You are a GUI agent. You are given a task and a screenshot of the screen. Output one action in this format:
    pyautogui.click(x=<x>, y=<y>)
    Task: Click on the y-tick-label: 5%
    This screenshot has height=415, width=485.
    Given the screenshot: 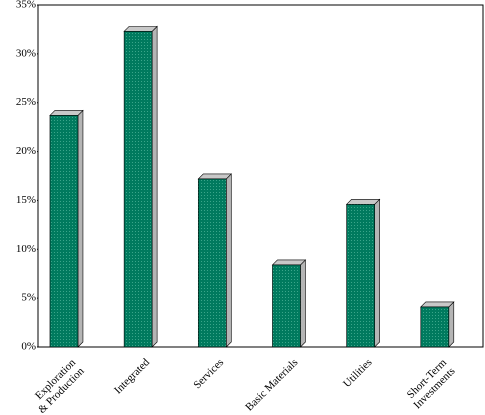 What is the action you would take?
    pyautogui.click(x=28, y=298)
    